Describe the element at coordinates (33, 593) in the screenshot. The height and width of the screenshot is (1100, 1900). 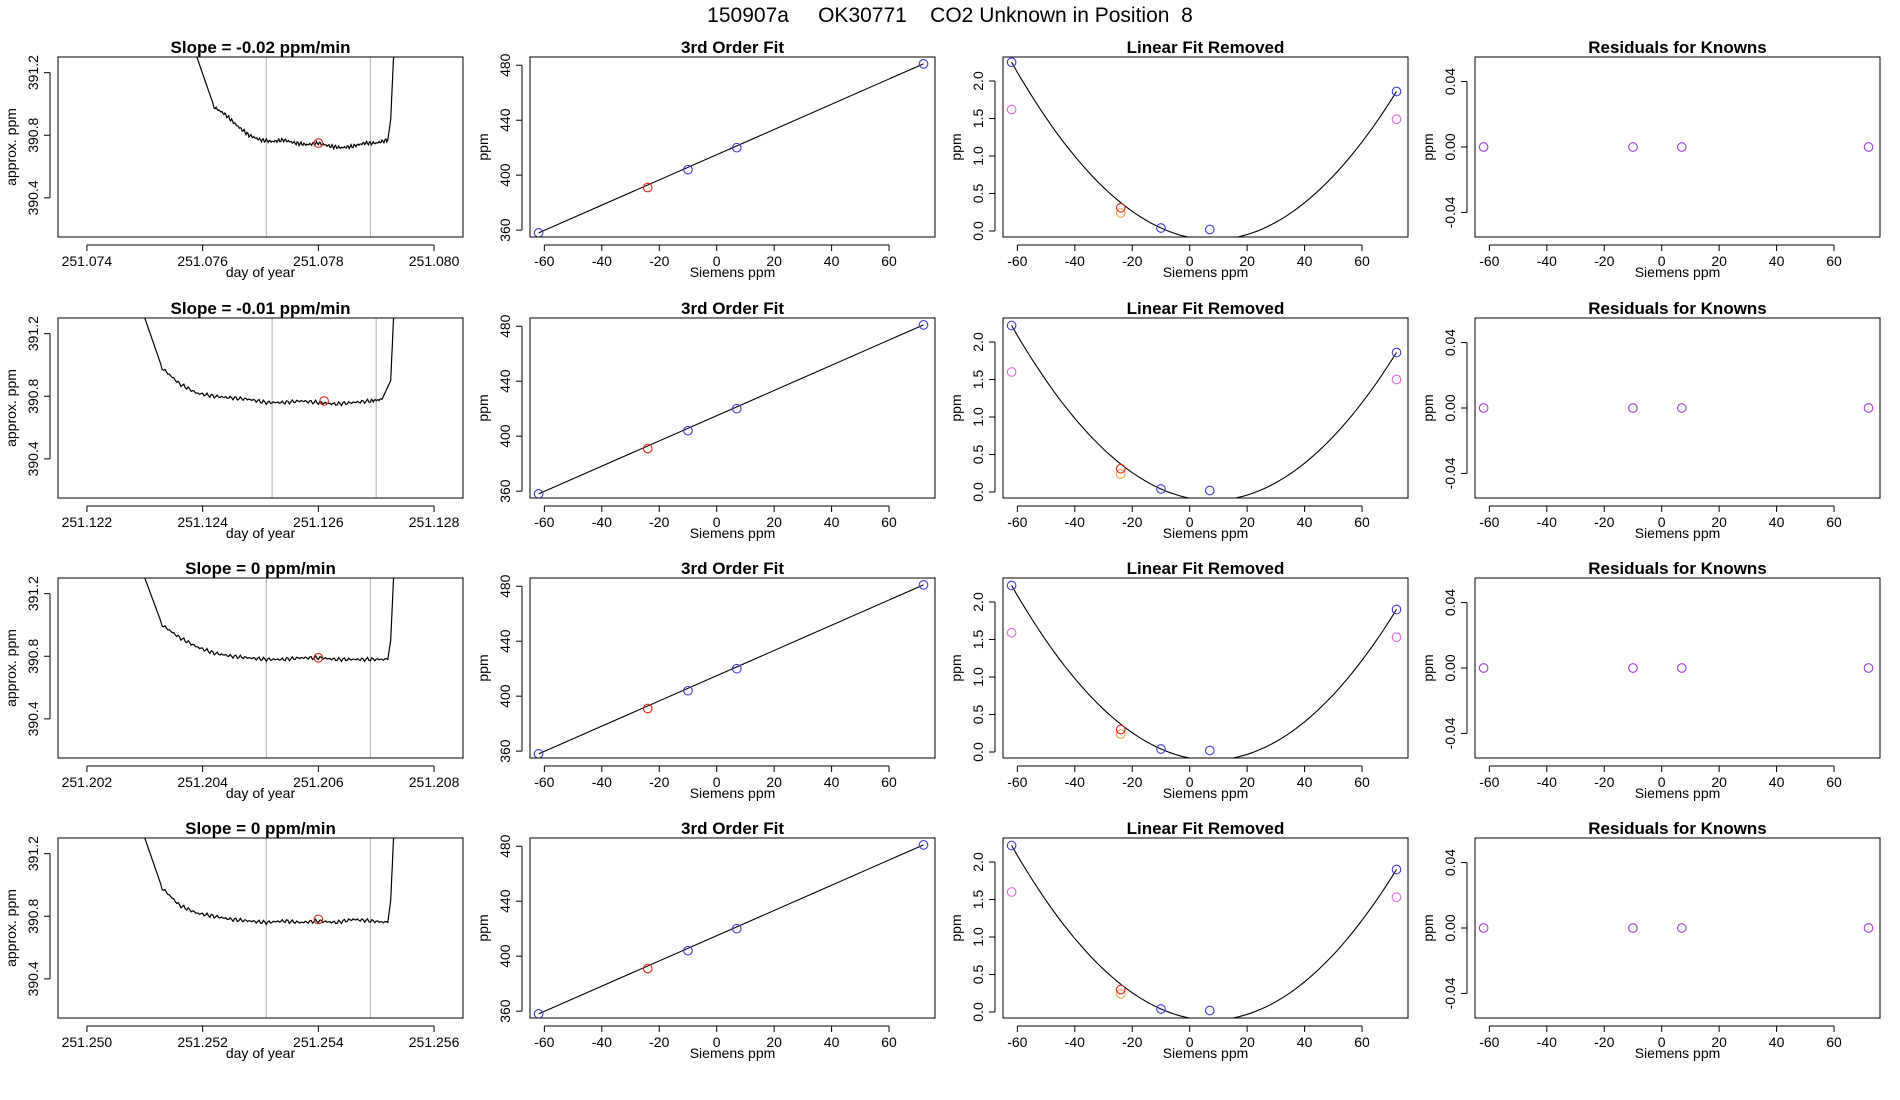
I see `y-tick-label: 391.2` at that location.